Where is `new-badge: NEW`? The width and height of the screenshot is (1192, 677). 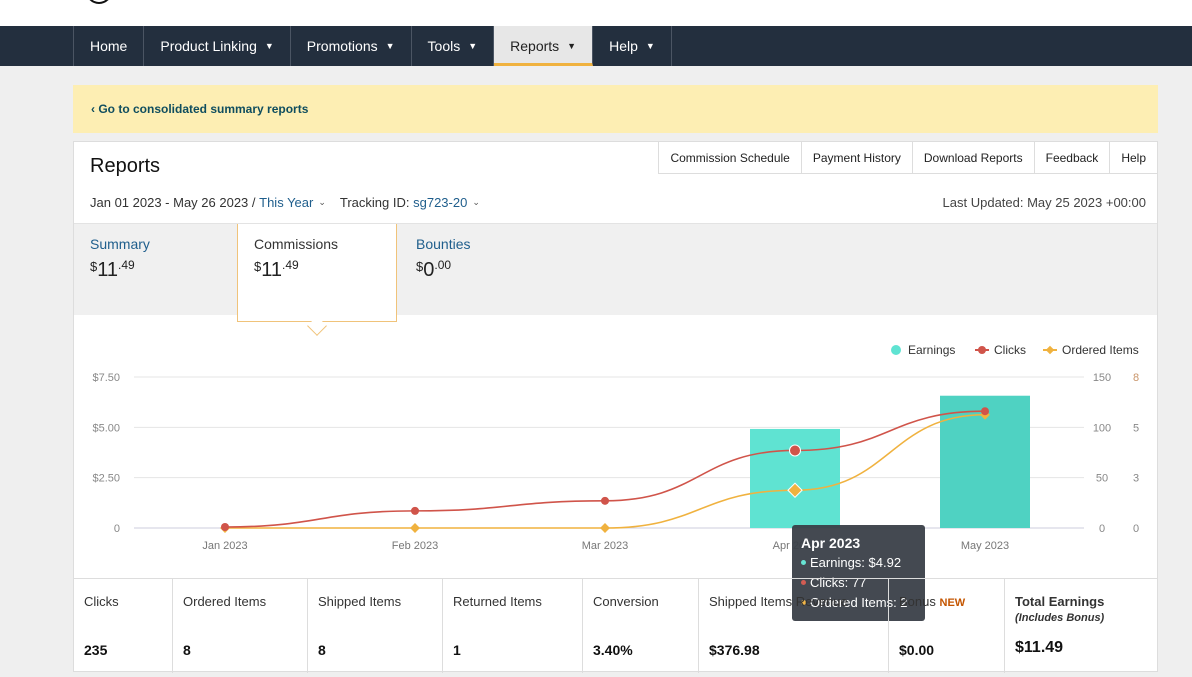
new-badge: NEW is located at coordinates (952, 603).